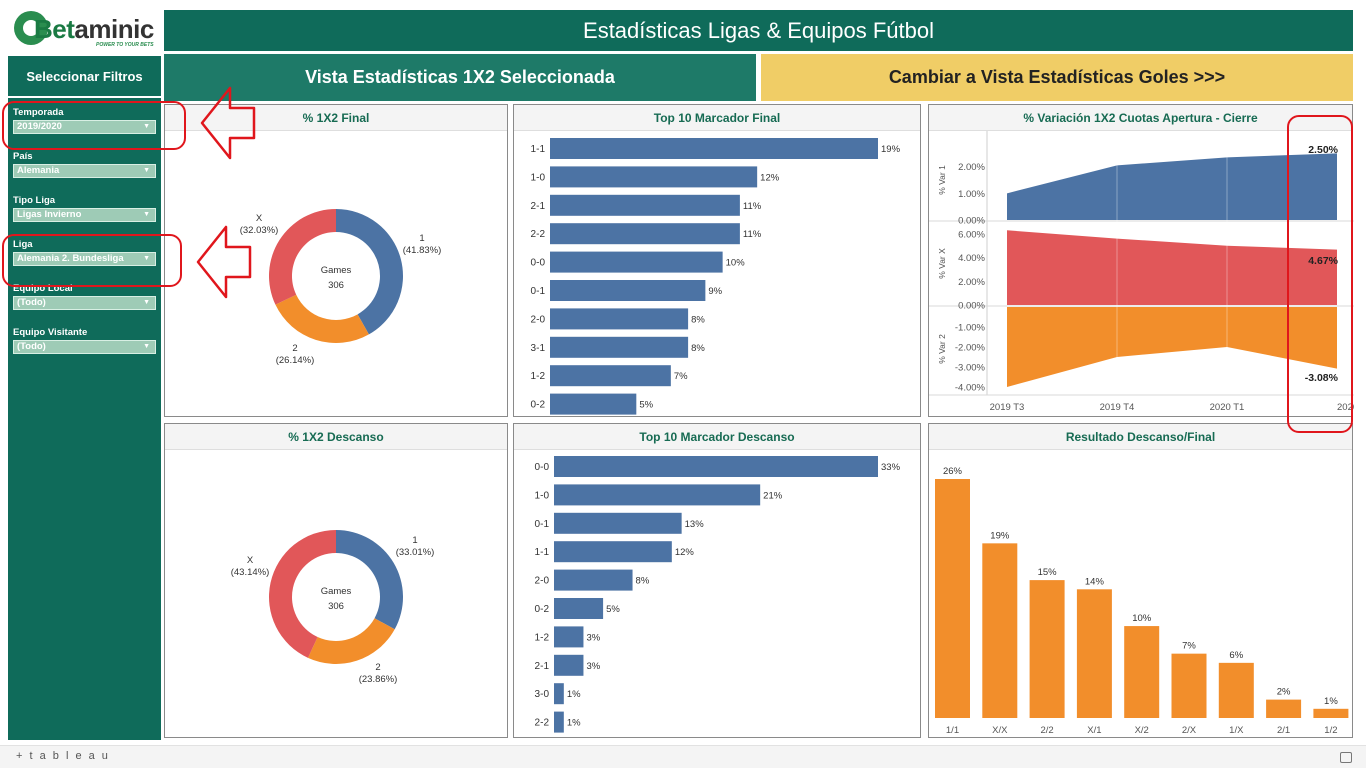 The width and height of the screenshot is (1366, 768). What do you see at coordinates (415, 552) in the screenshot?
I see `donut-value-label-1: (33.01%)` at bounding box center [415, 552].